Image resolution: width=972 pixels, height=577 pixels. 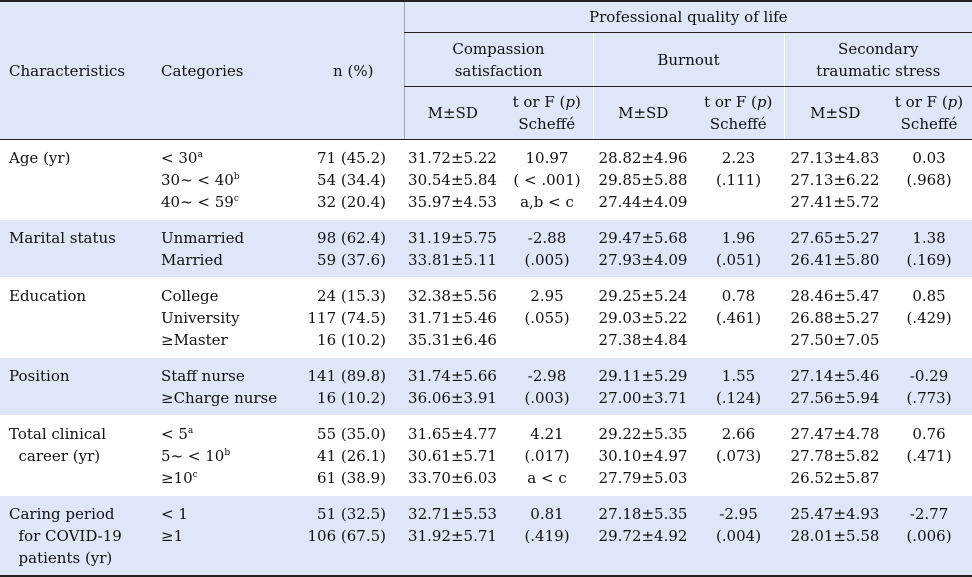 I want to click on cs-msd-cell-line: 33.81±5.11, so click(x=452, y=260).